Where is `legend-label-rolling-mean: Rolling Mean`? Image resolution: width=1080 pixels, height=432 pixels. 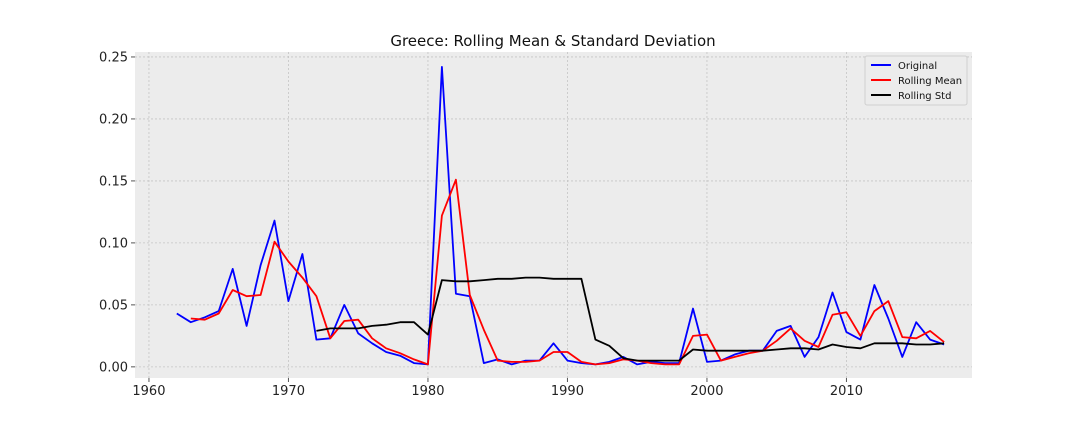
legend-label-rolling-mean: Rolling Mean is located at coordinates (930, 81).